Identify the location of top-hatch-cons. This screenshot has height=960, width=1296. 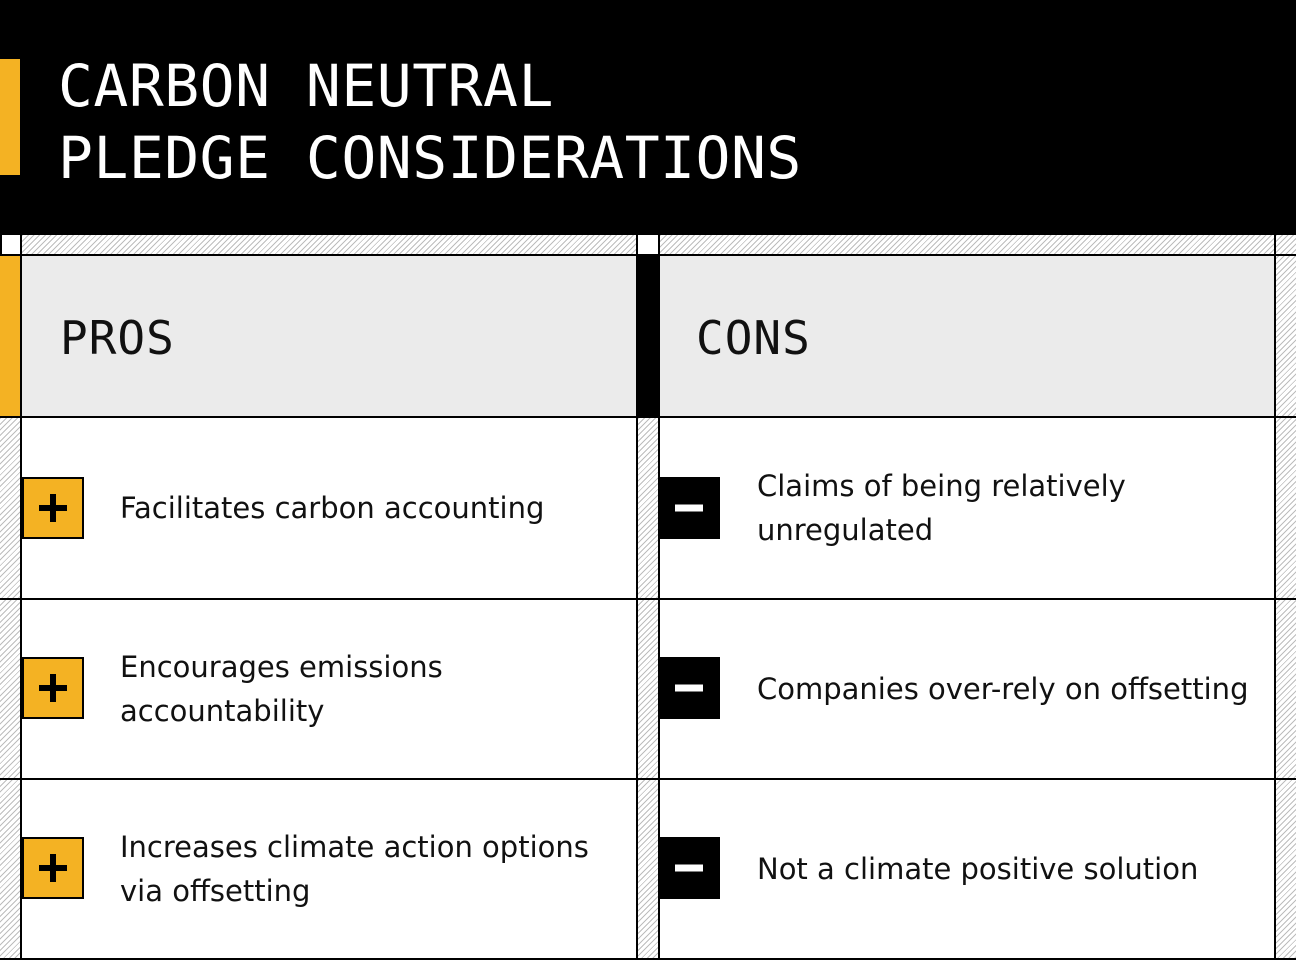
(967, 245).